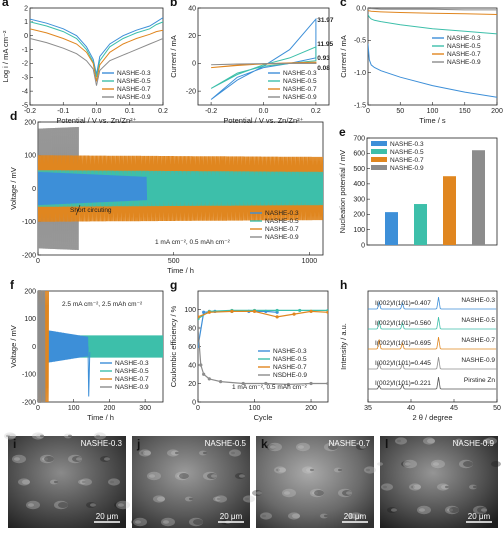  What do you see at coordinates (432, 383) in the screenshot?
I see `xrd-pattern` at bounding box center [432, 383].